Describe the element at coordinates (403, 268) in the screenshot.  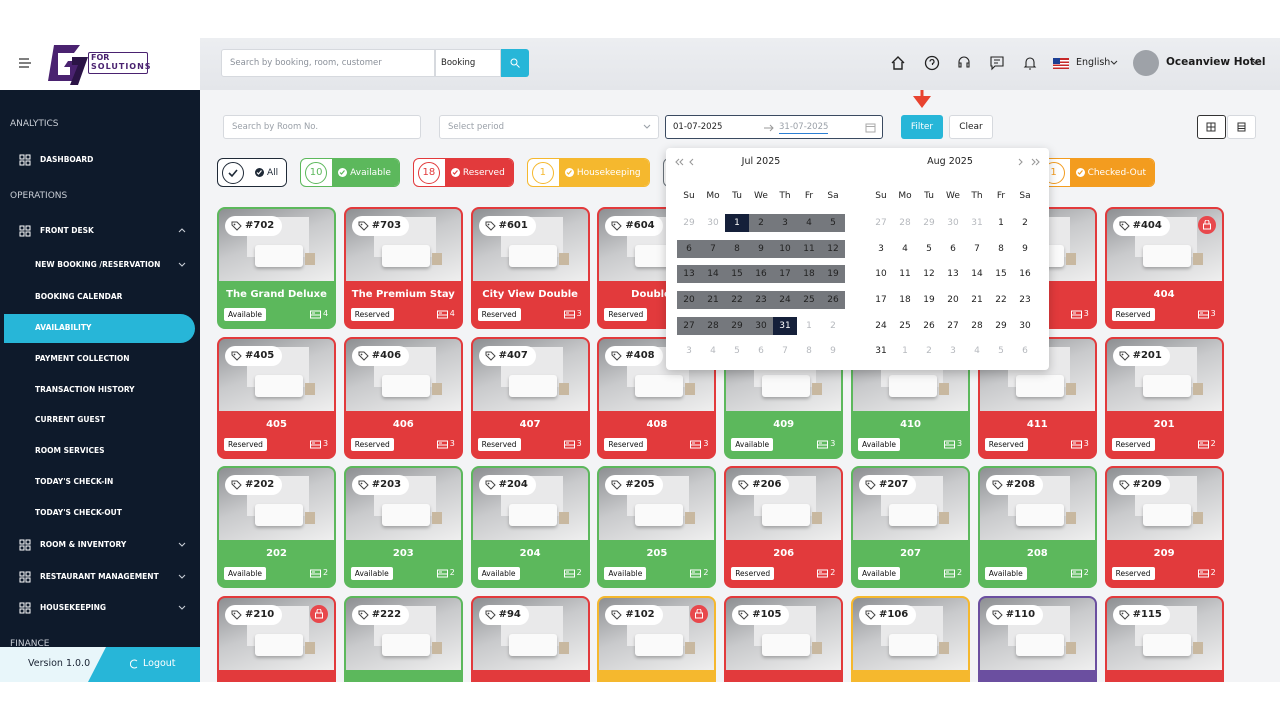
I see `room-card: #703 The Premium Stay Reserved 4` at that location.